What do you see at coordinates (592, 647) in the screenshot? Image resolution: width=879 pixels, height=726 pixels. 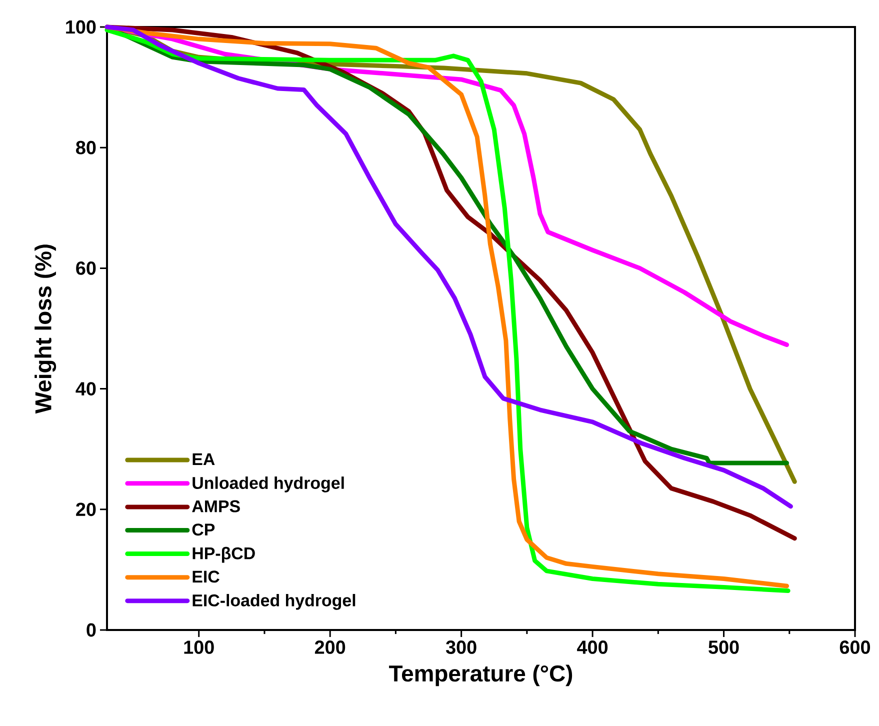 I see `x-tick-label: 400` at bounding box center [592, 647].